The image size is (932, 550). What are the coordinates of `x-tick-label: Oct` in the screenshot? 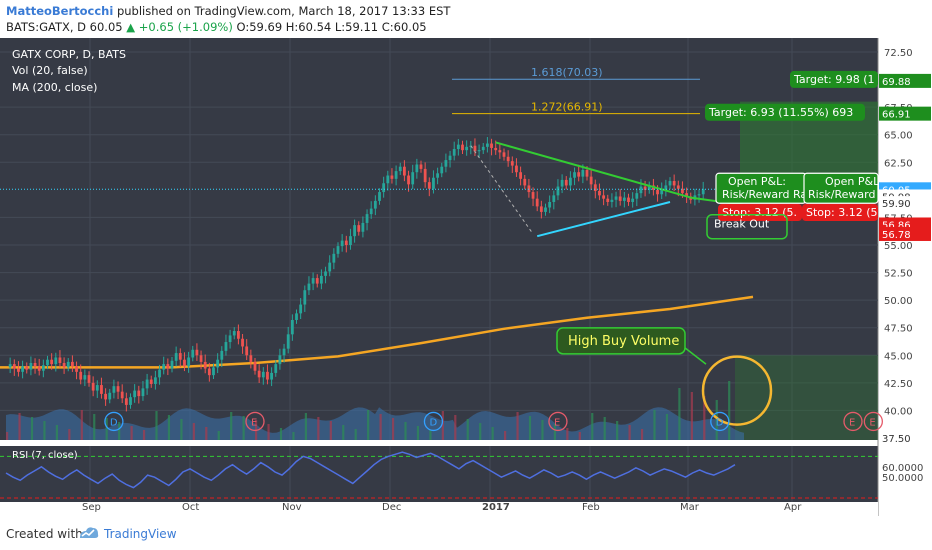 It's located at (190, 507).